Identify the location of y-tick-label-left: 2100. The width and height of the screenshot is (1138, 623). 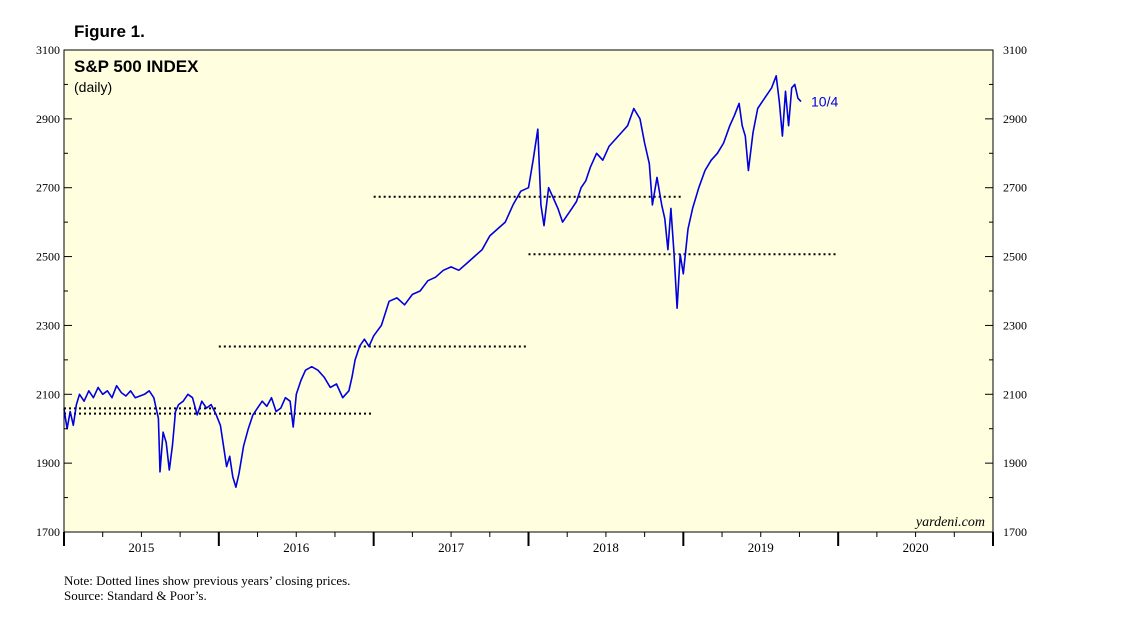
(48, 394).